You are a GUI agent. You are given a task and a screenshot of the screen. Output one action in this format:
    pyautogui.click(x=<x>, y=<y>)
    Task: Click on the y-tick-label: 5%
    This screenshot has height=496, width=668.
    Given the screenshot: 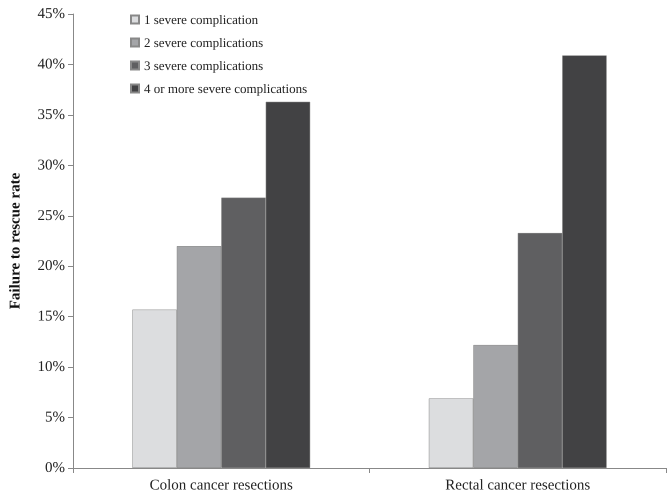 What is the action you would take?
    pyautogui.click(x=55, y=418)
    